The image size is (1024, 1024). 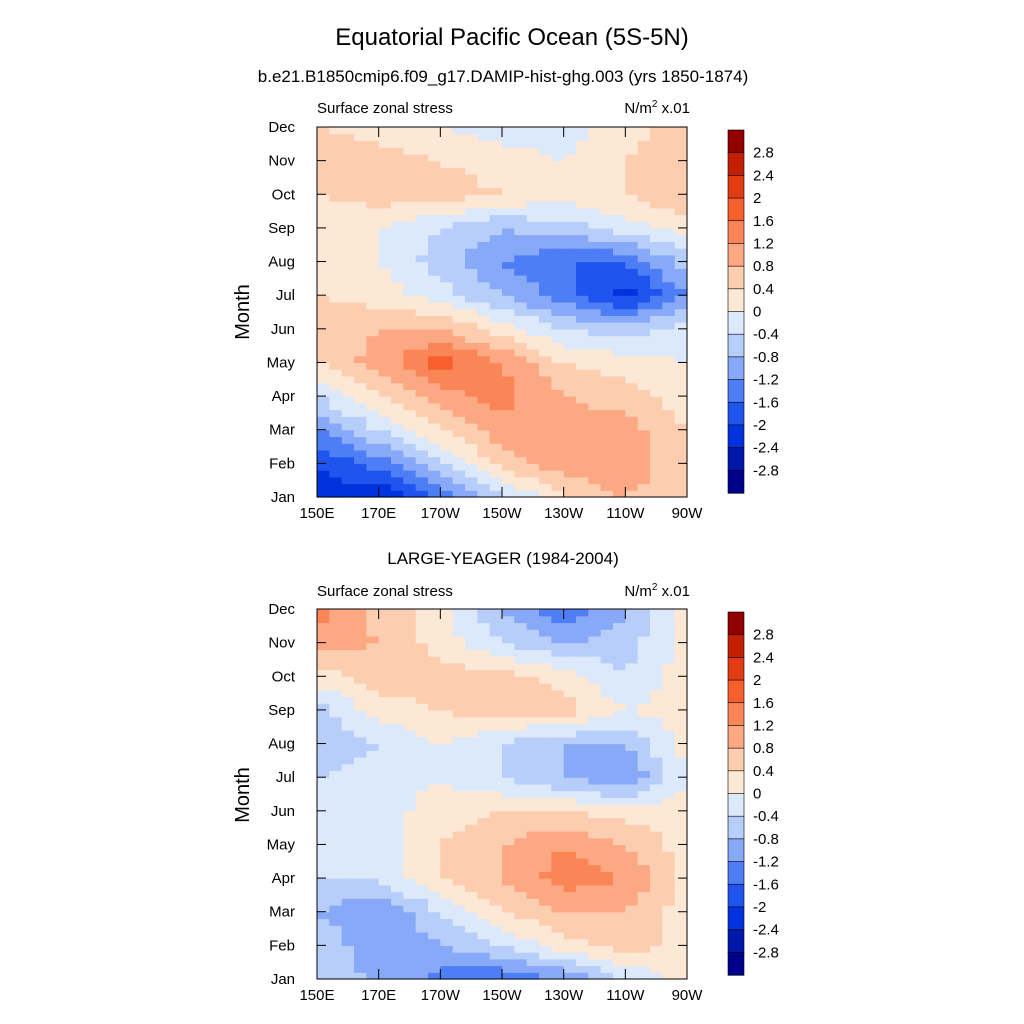 I want to click on units-label: N/m2 x.01, so click(x=657, y=108).